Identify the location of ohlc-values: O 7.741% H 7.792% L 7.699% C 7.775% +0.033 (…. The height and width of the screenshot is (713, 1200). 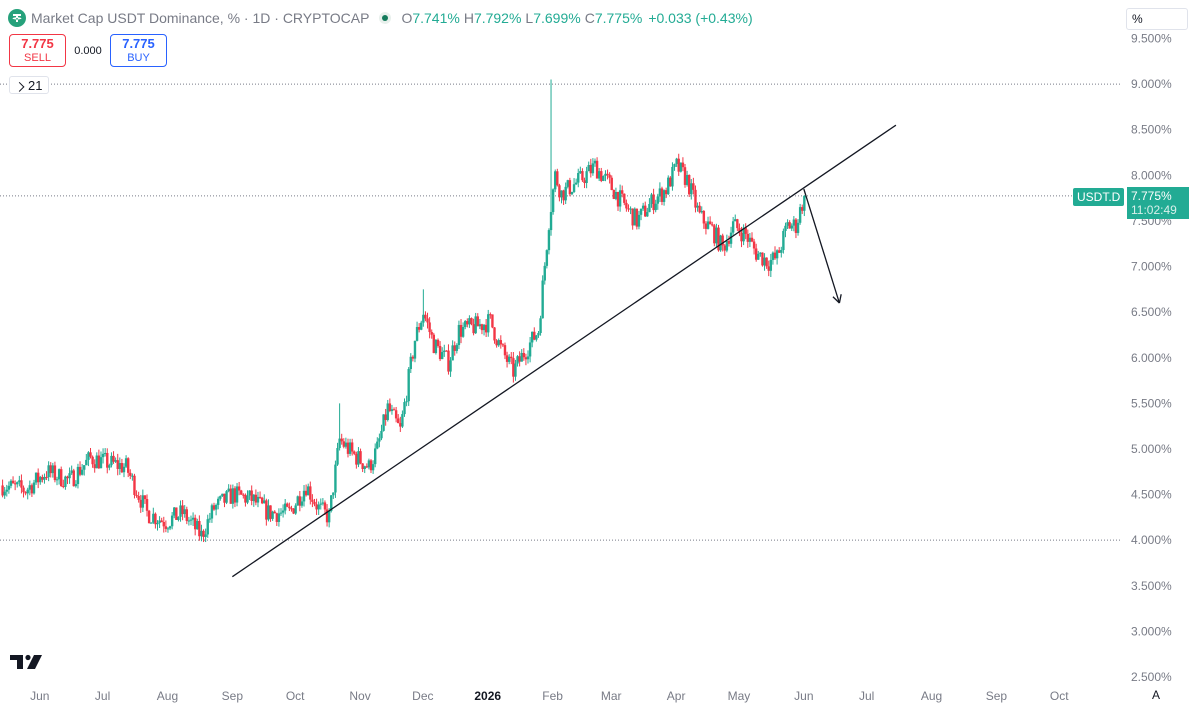
(577, 18).